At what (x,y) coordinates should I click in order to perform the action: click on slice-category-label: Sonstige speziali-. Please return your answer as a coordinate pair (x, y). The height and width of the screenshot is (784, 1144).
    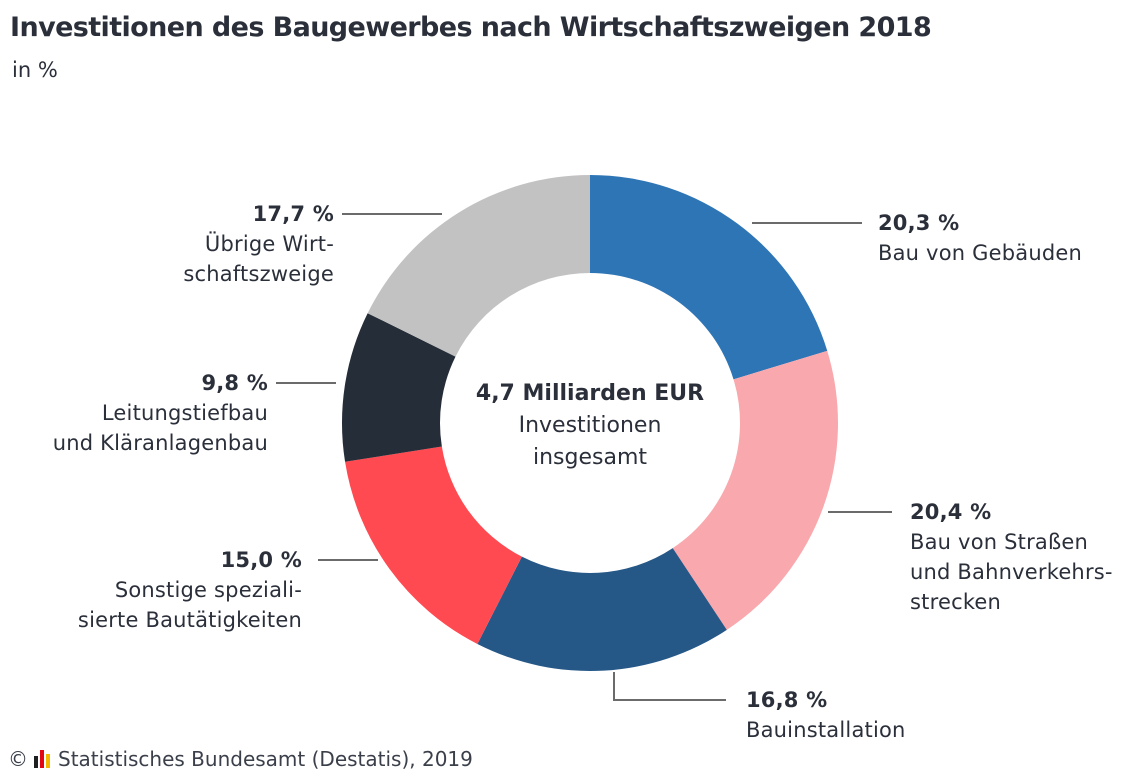
    Looking at the image, I should click on (208, 590).